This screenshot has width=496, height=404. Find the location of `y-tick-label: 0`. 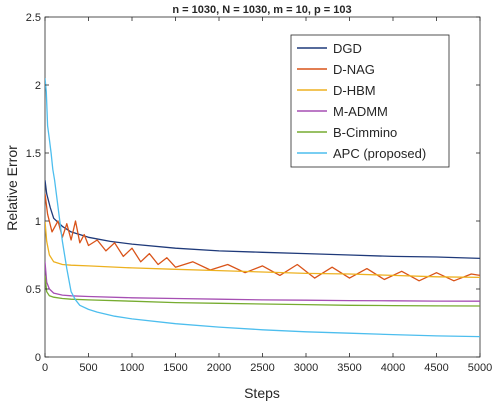

y-tick-label: 0 is located at coordinates (38, 358).